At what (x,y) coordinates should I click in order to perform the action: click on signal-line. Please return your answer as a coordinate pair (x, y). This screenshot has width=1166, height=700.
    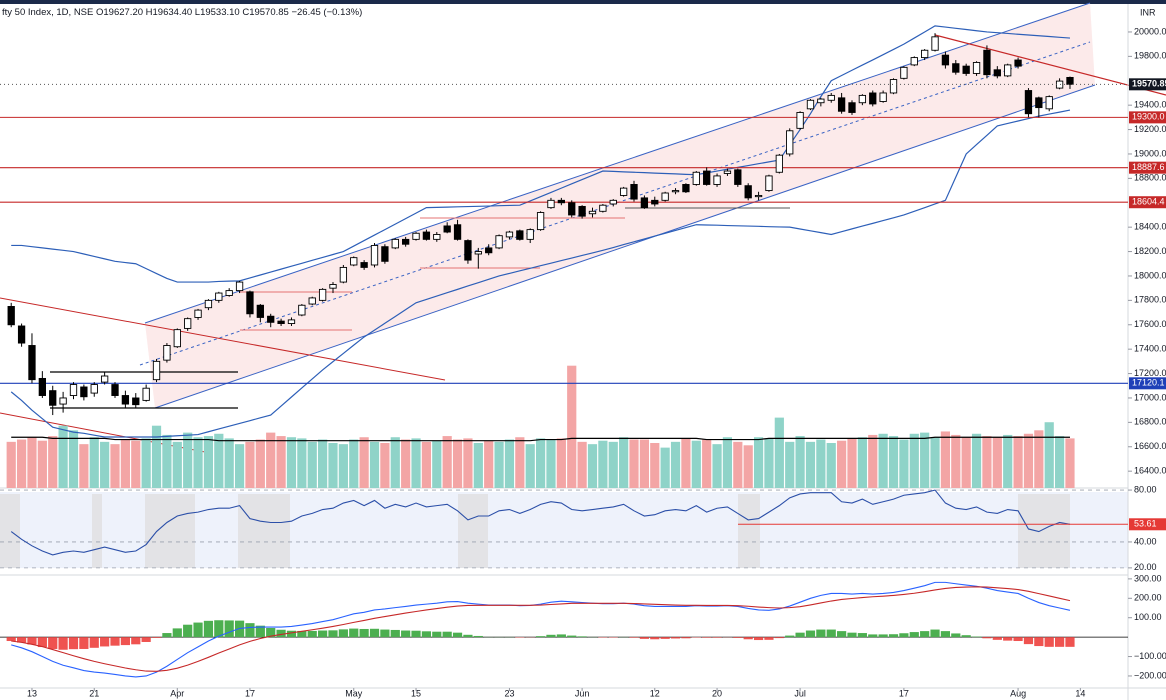
    Looking at the image, I should click on (541, 629).